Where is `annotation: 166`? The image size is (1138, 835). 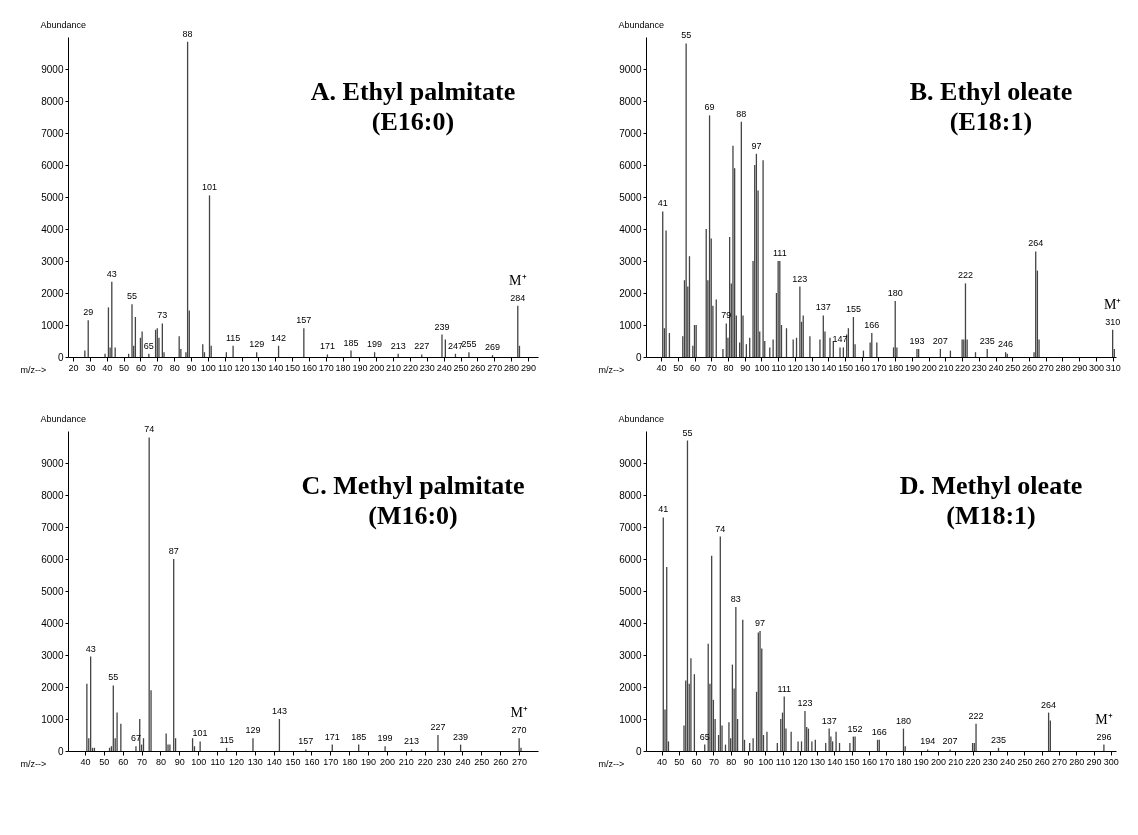 annotation: 166 is located at coordinates (879, 731).